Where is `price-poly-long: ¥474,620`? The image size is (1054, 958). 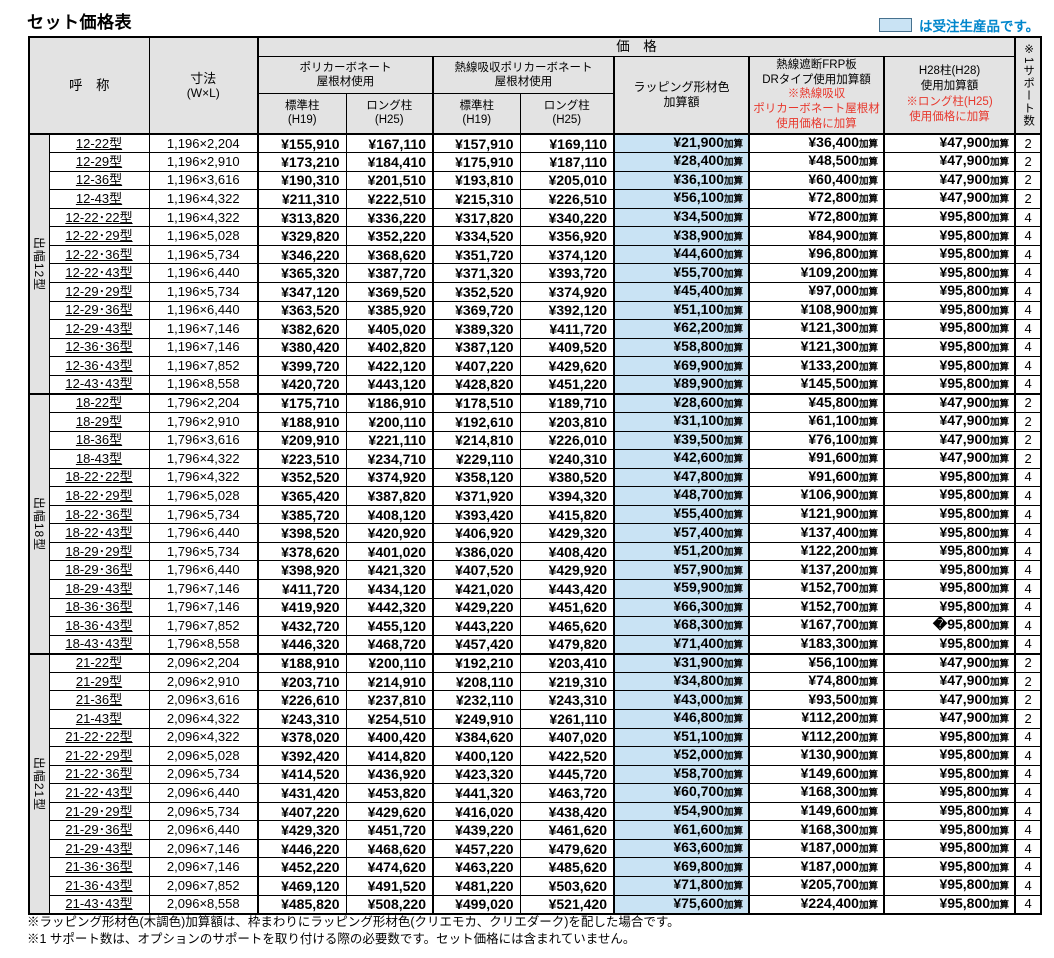
price-poly-long: ¥474,620 is located at coordinates (389, 867).